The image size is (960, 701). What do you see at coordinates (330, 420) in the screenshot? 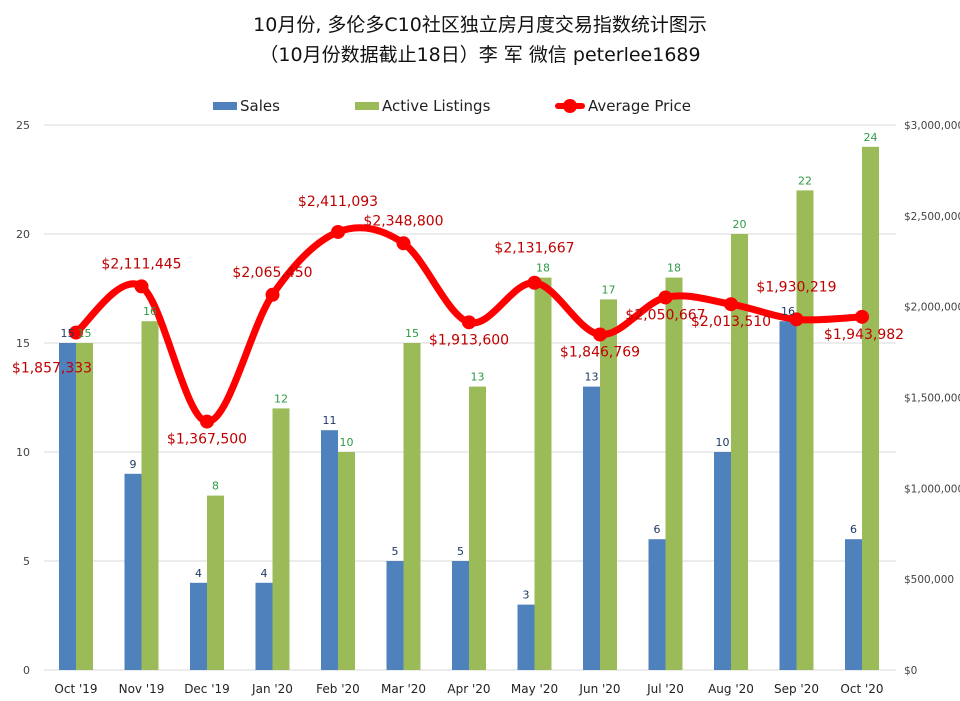
I see `sales-label: 11` at bounding box center [330, 420].